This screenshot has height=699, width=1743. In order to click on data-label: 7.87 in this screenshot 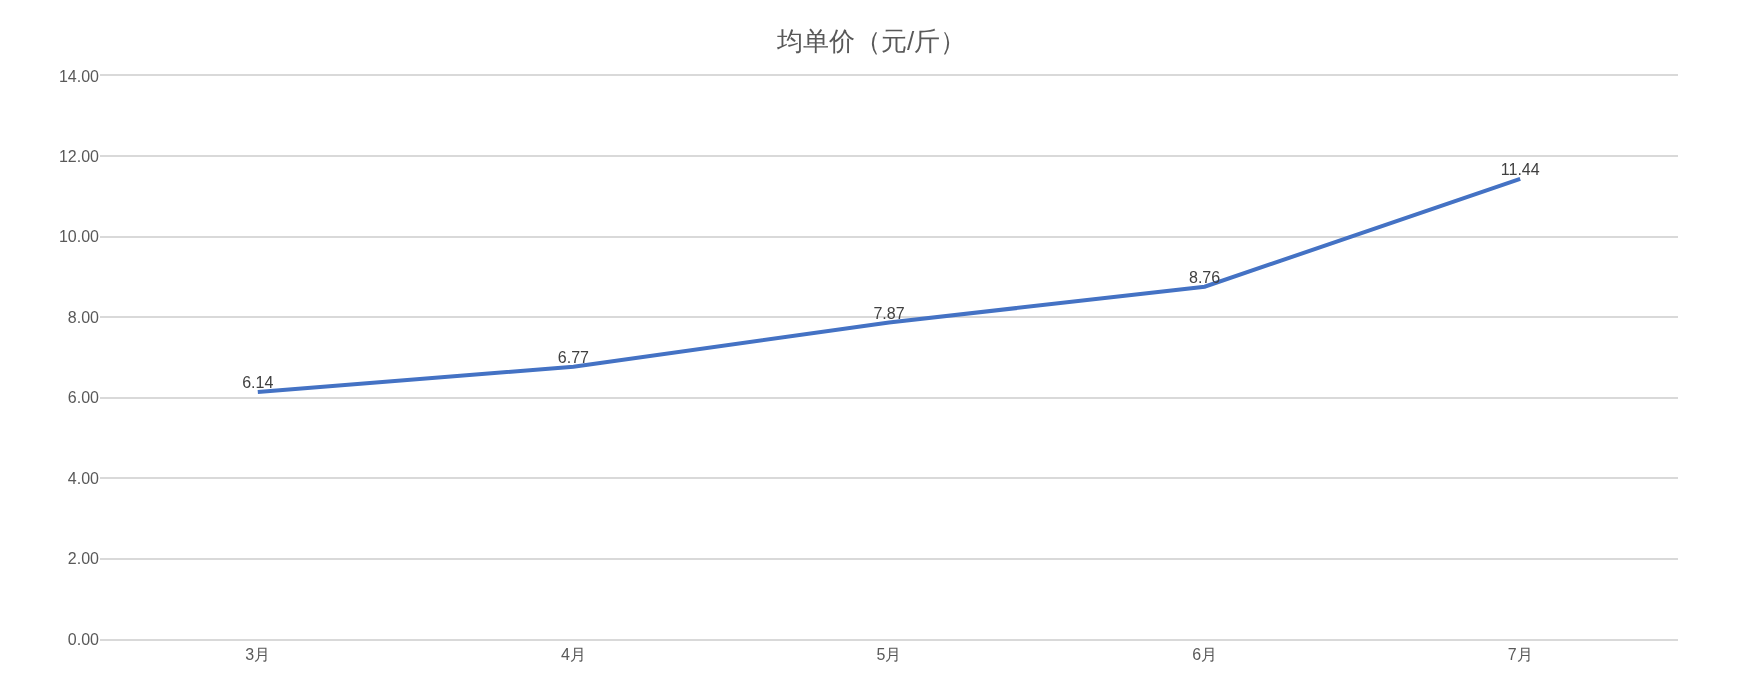, I will do `click(889, 313)`.